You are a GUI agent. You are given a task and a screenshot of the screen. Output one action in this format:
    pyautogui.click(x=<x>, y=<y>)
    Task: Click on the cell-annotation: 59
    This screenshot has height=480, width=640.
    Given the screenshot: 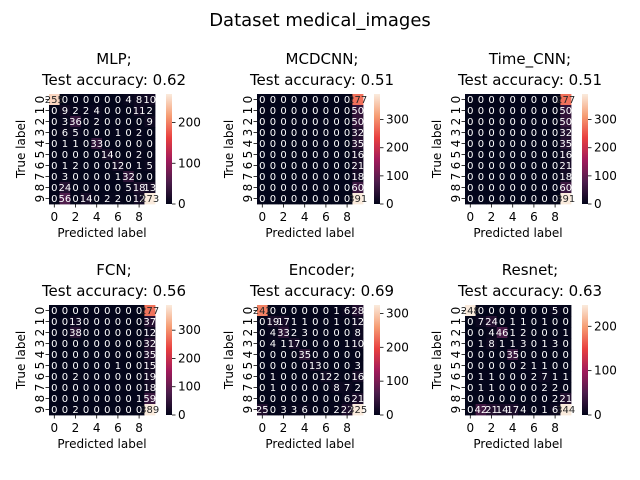 What is the action you would take?
    pyautogui.click(x=149, y=399)
    